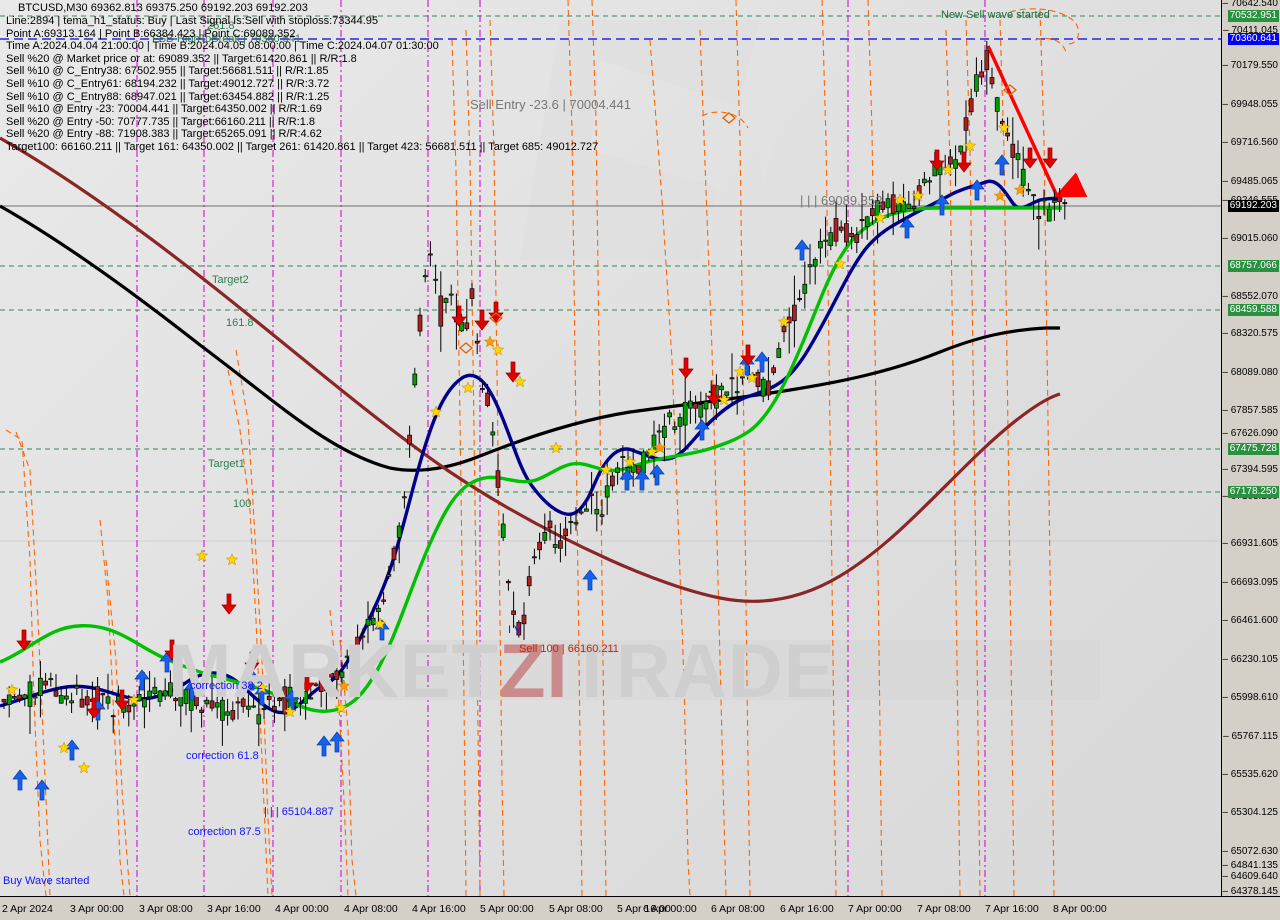  Describe the element at coordinates (1250, 774) in the screenshot. I see `price-tick: – 65535.620` at that location.